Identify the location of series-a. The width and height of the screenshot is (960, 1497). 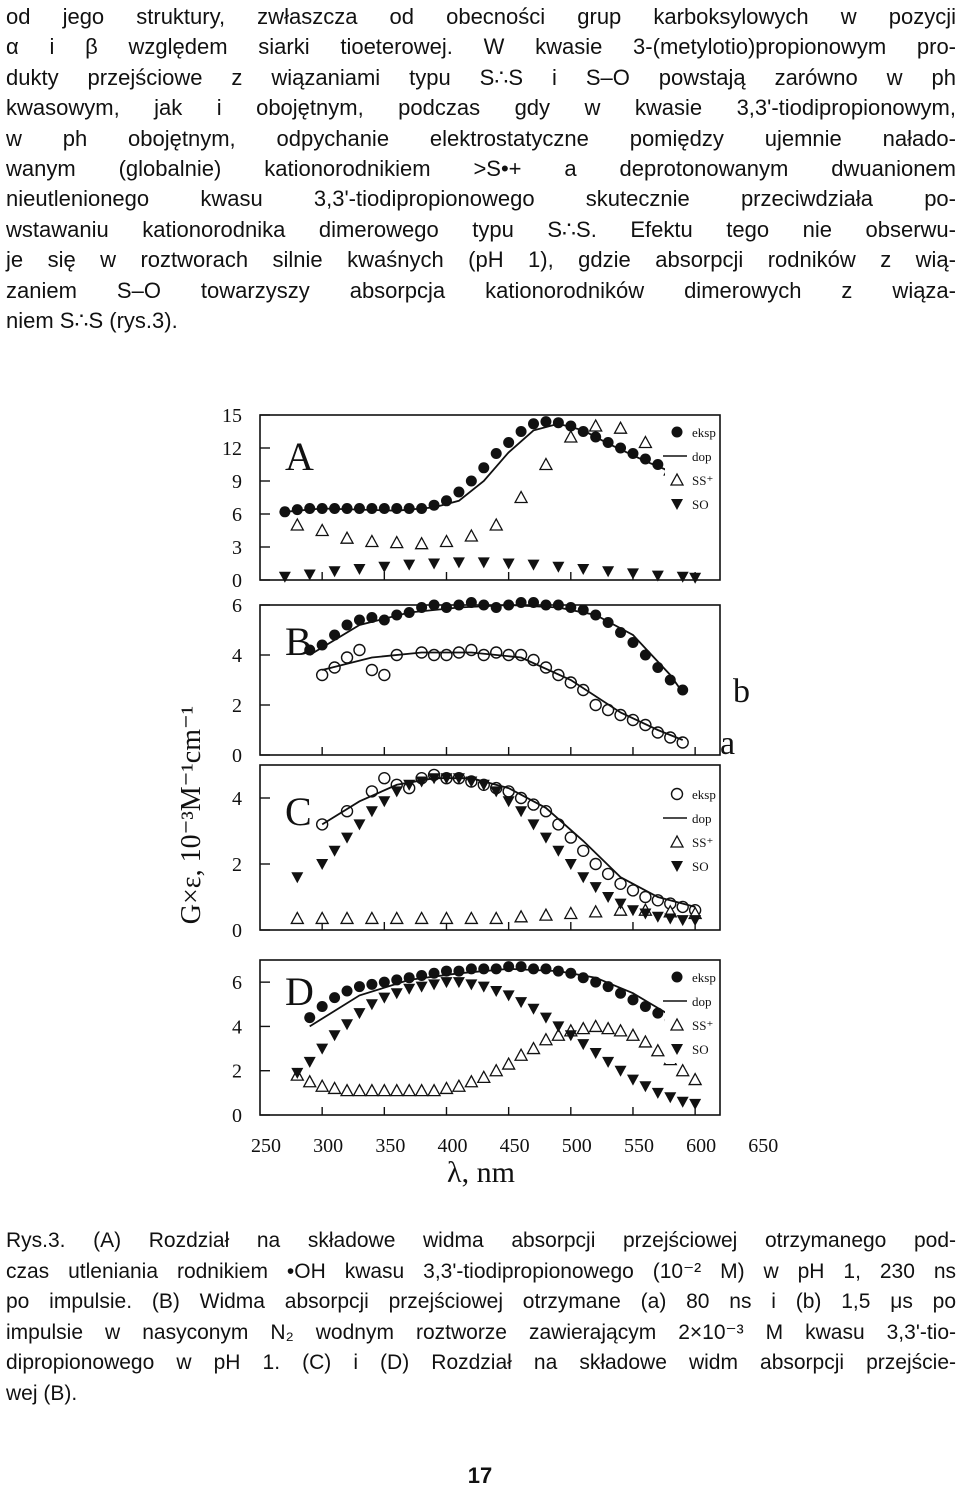
(502, 696).